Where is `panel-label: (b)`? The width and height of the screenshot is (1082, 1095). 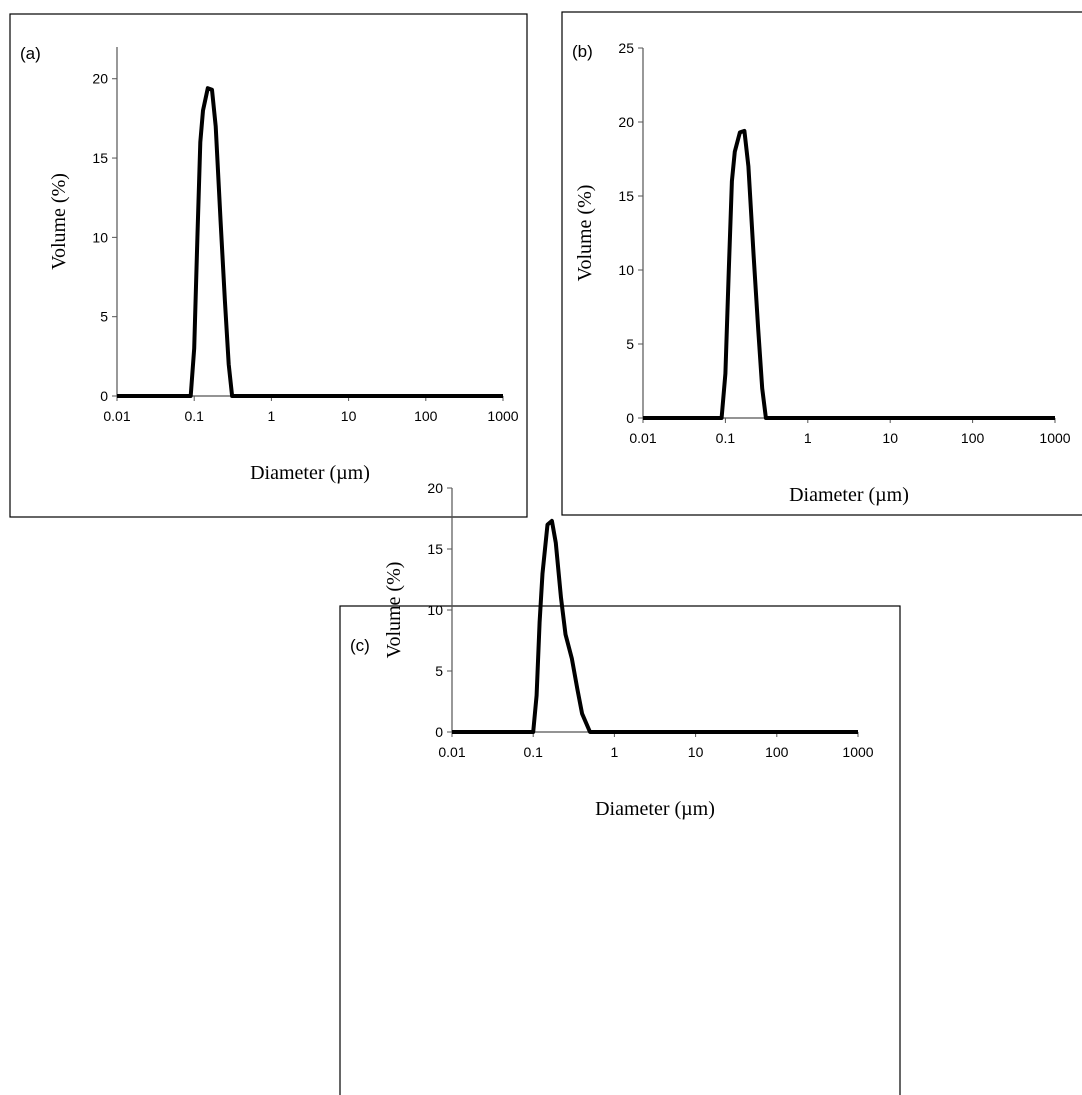 panel-label: (b) is located at coordinates (582, 51).